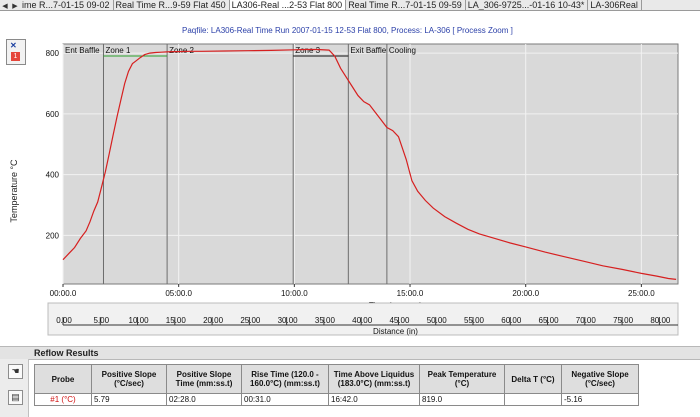 This screenshot has height=417, width=700. Describe the element at coordinates (63, 399) in the screenshot. I see `probe-cell: #1 (°C)` at that location.